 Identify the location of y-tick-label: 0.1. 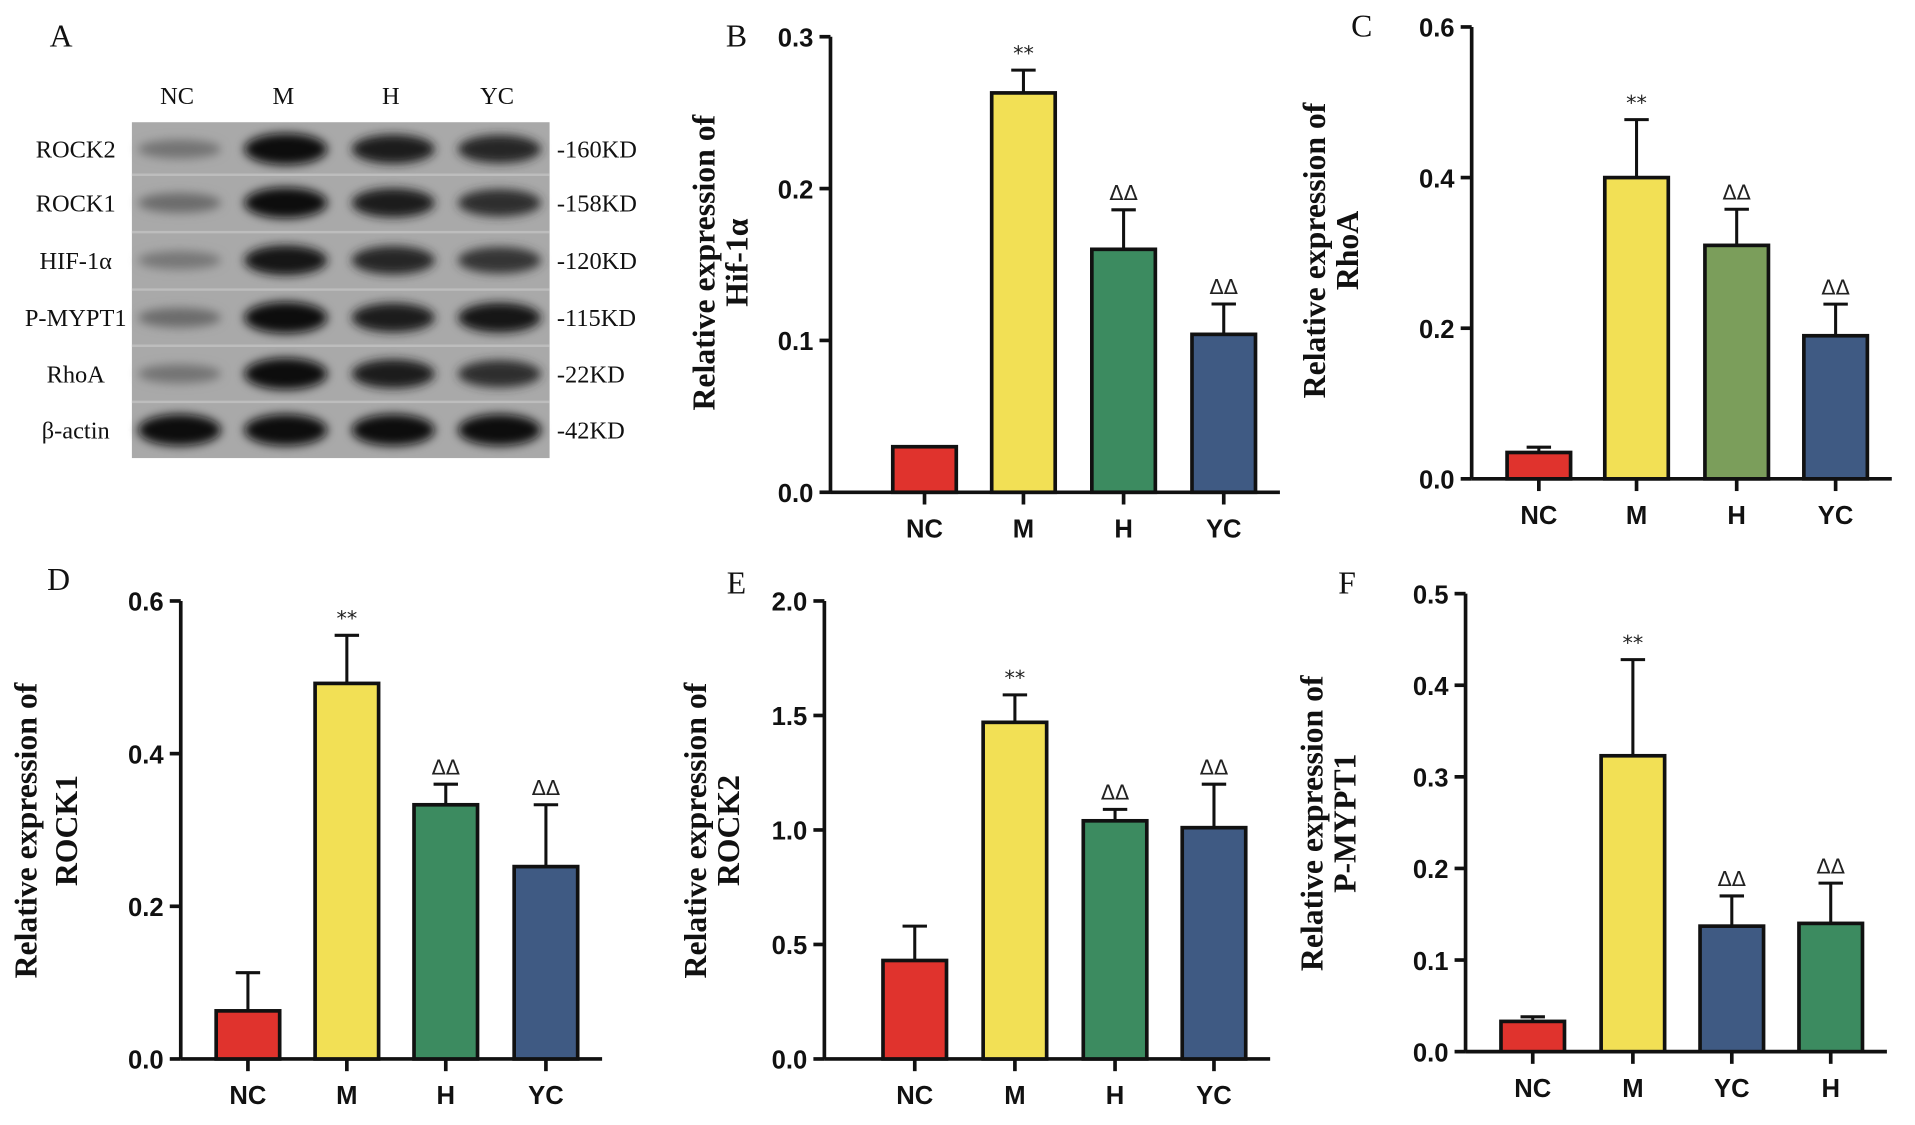
(796, 342).